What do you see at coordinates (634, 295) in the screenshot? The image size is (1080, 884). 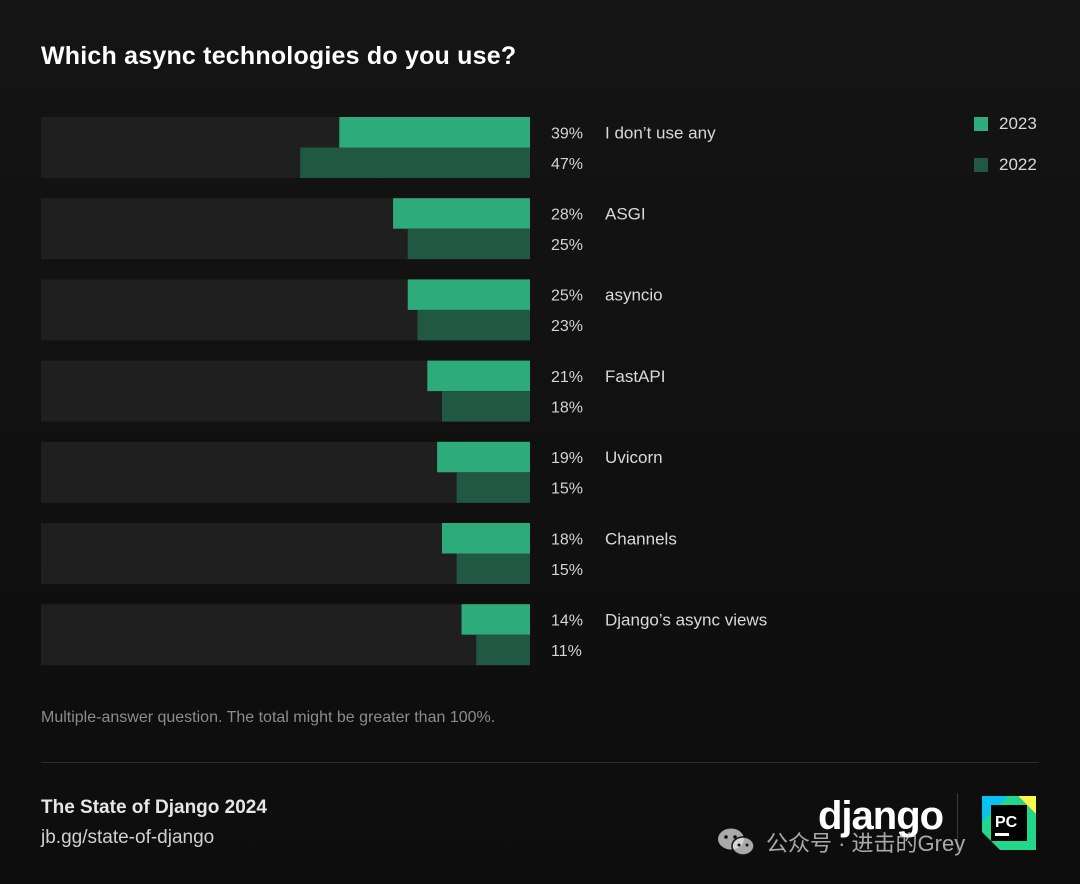 I see `category-label: asyncio` at bounding box center [634, 295].